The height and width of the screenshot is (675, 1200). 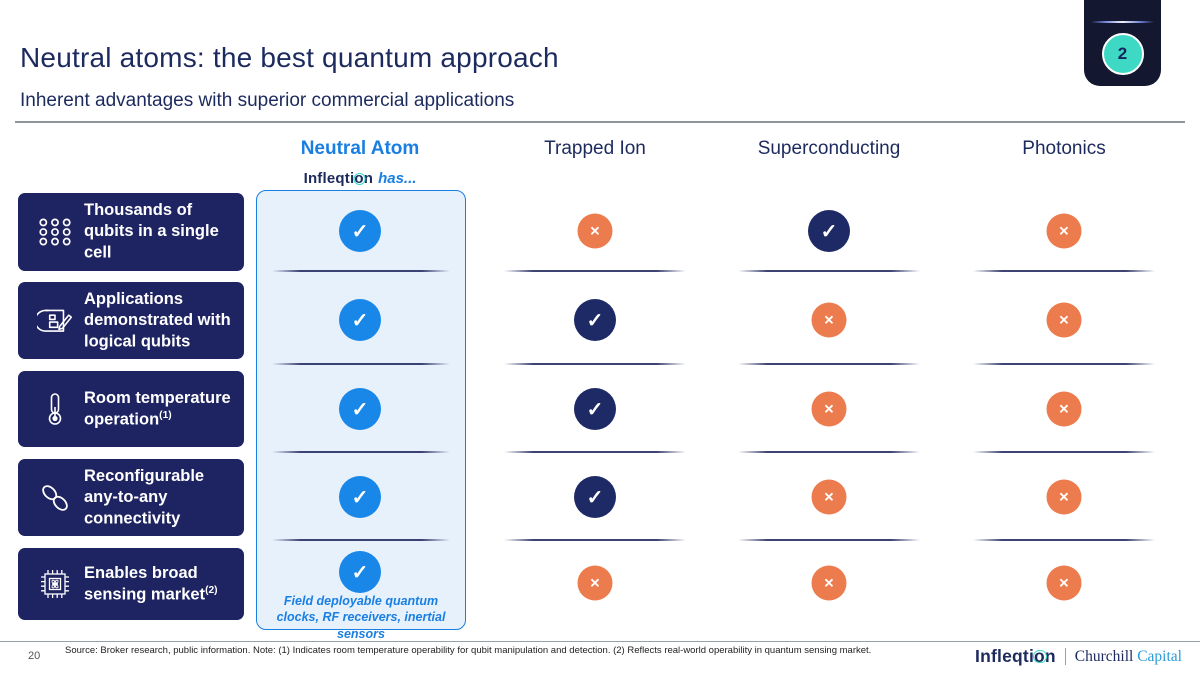 What do you see at coordinates (1064, 148) in the screenshot?
I see `column-header-photonics: Photonics` at bounding box center [1064, 148].